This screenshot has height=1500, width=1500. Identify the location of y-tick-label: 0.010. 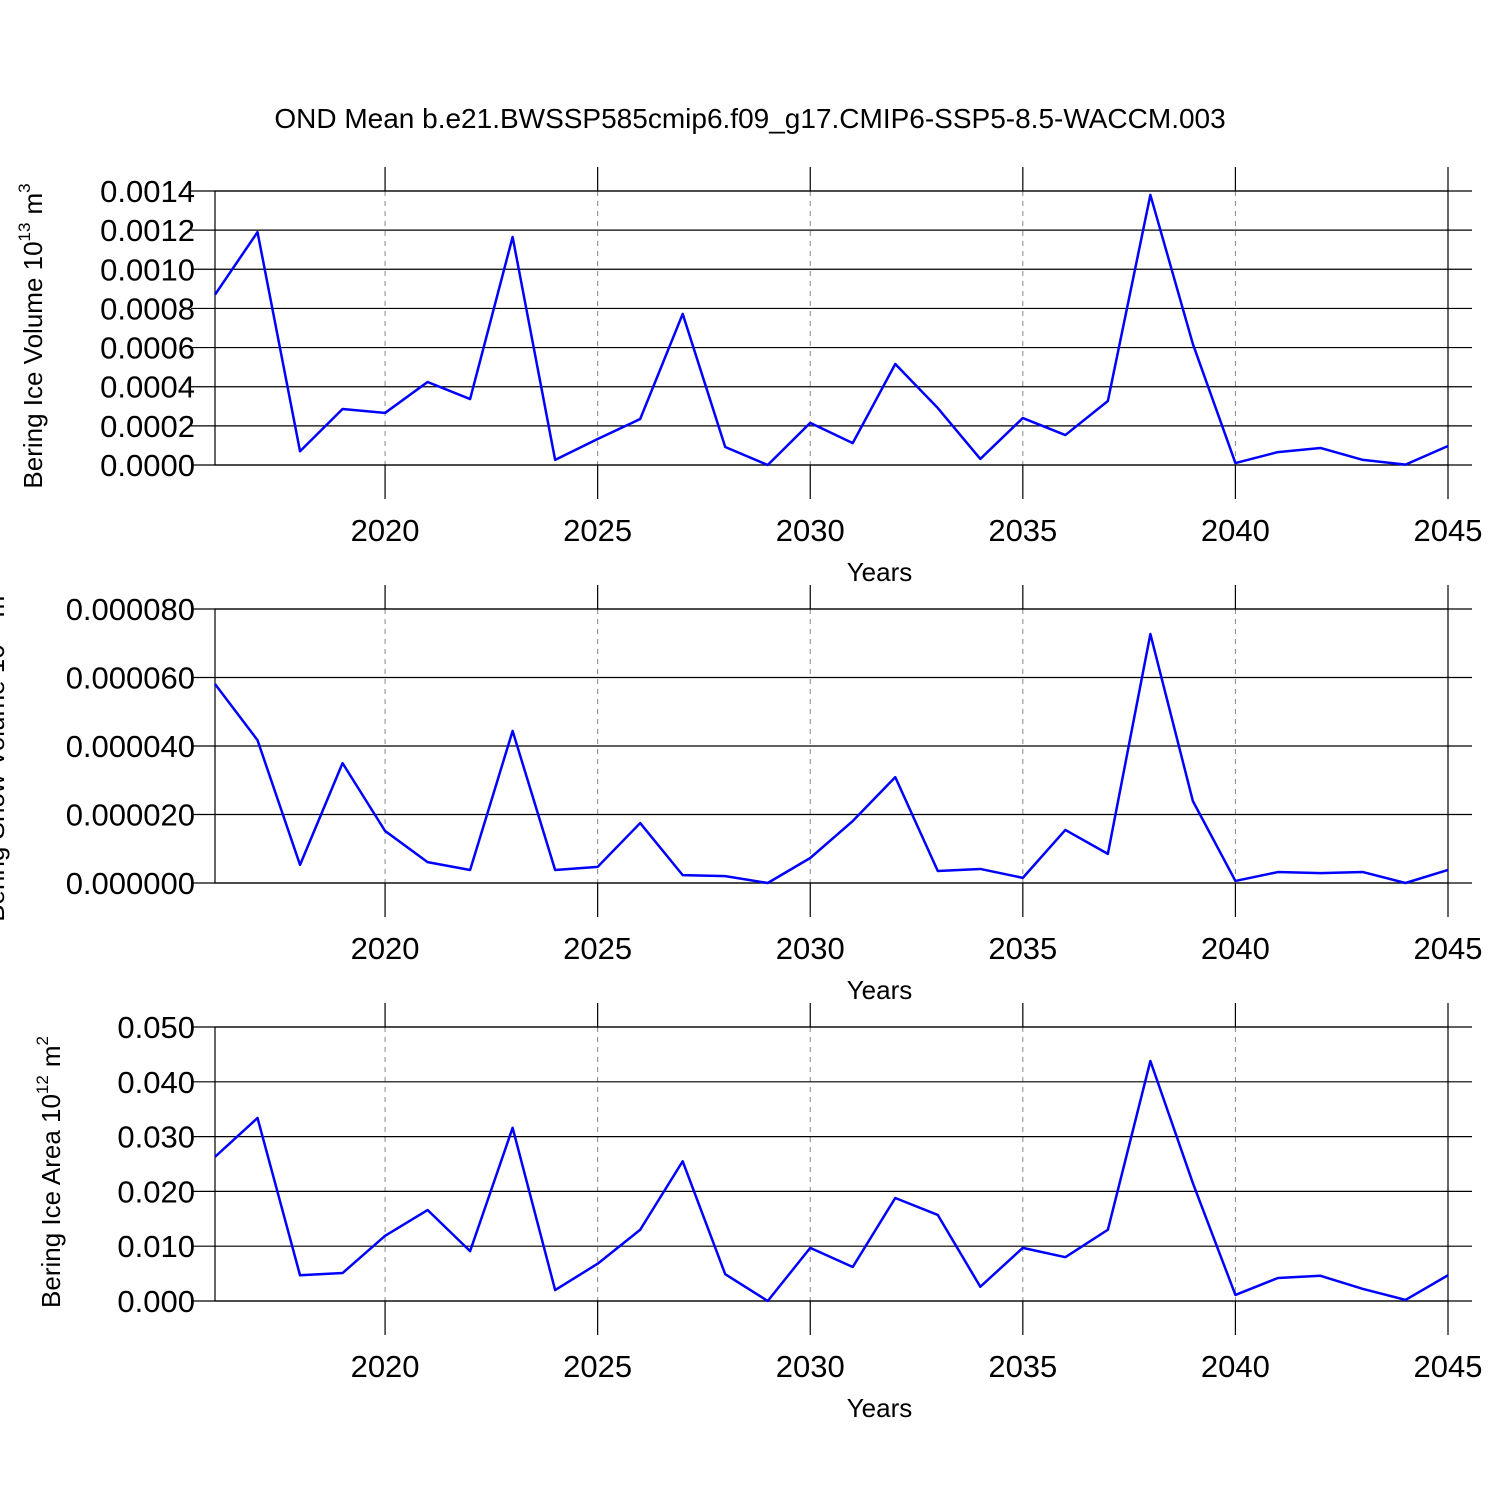
(156, 1246).